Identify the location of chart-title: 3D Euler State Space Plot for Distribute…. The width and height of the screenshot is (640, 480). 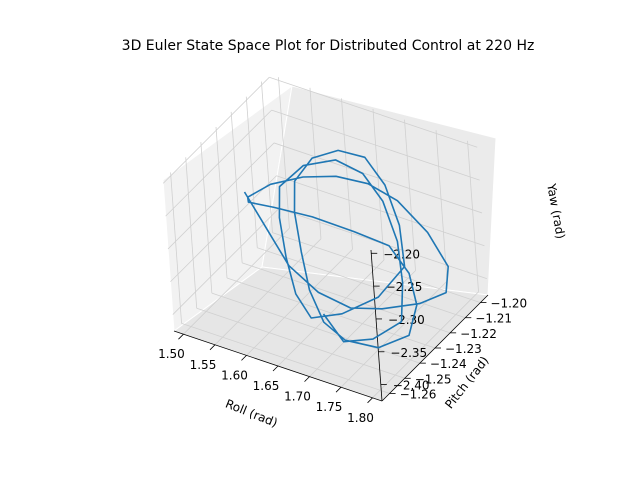
(328, 46).